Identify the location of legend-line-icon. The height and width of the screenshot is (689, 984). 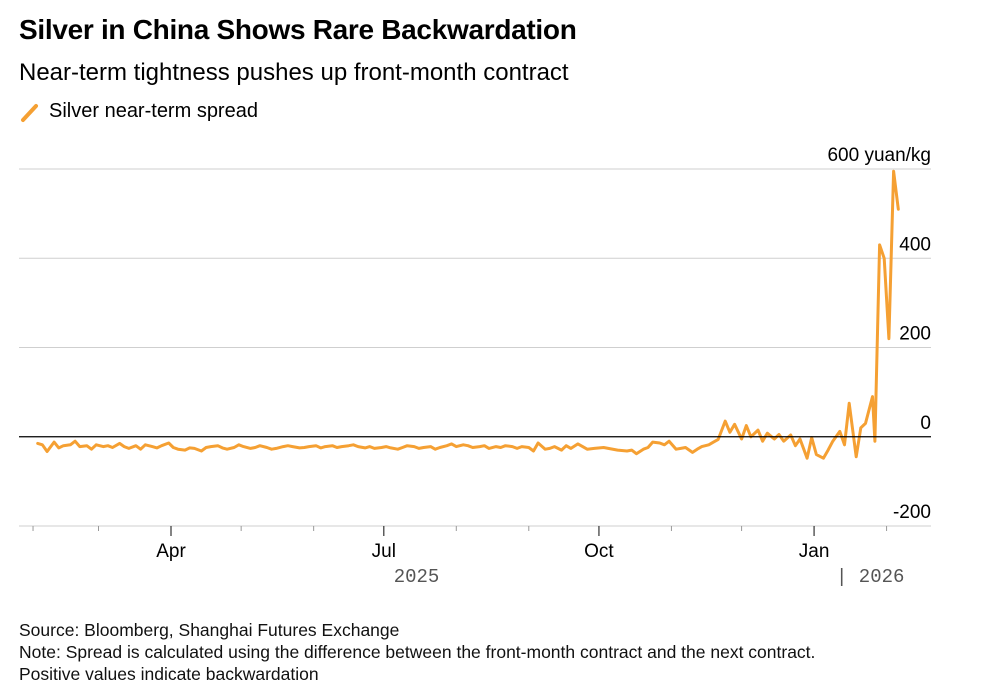
(29, 112).